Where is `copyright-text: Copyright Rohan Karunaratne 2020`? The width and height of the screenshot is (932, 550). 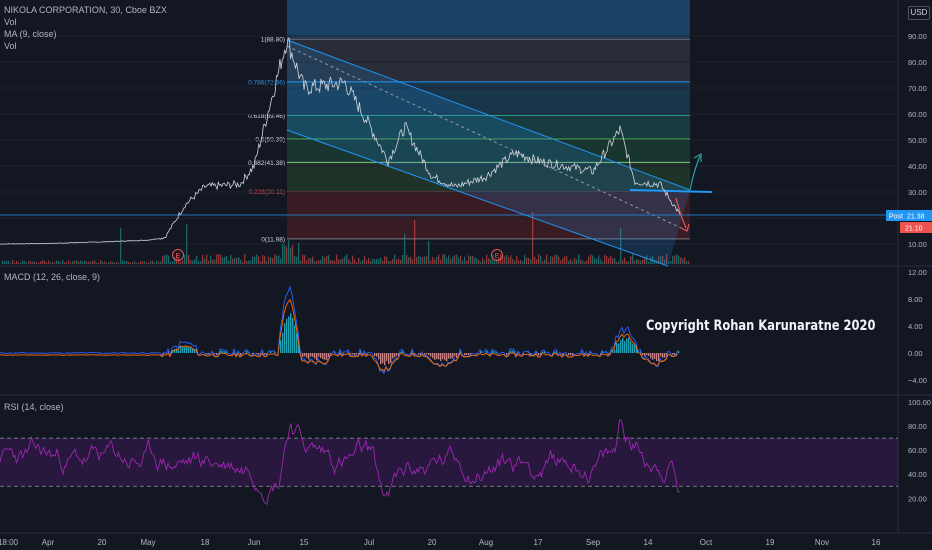 copyright-text: Copyright Rohan Karunaratne 2020 is located at coordinates (761, 326).